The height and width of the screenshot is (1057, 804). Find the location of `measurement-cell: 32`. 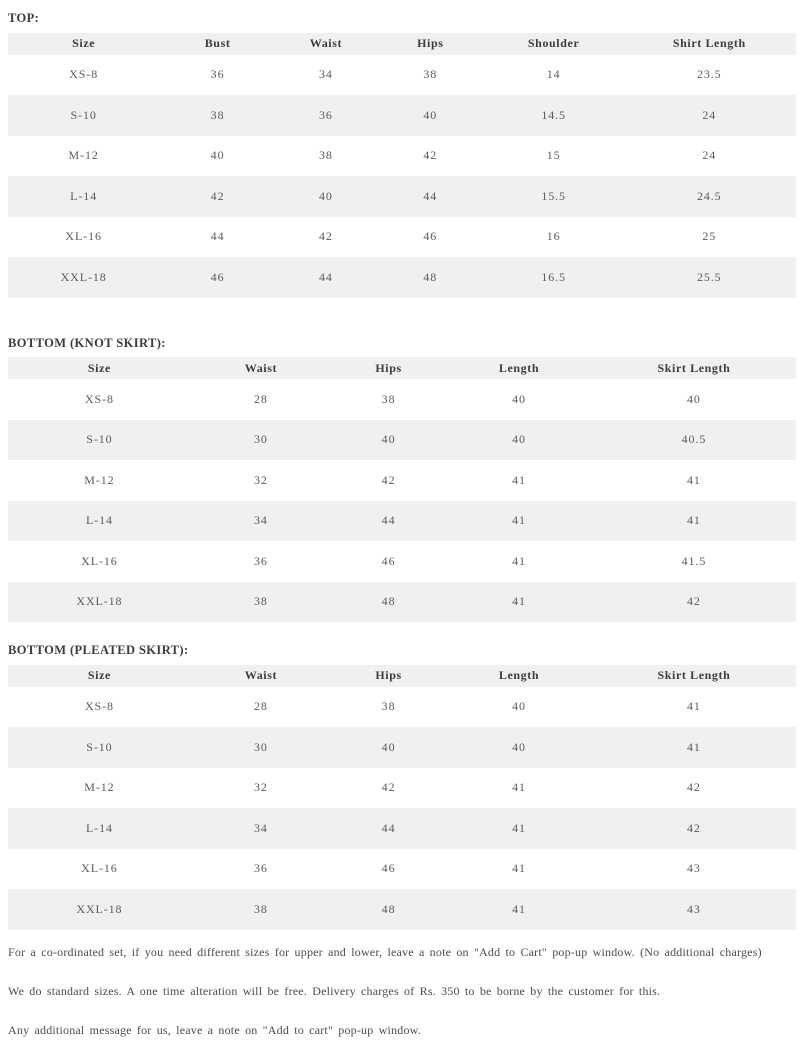

measurement-cell: 32 is located at coordinates (261, 787).